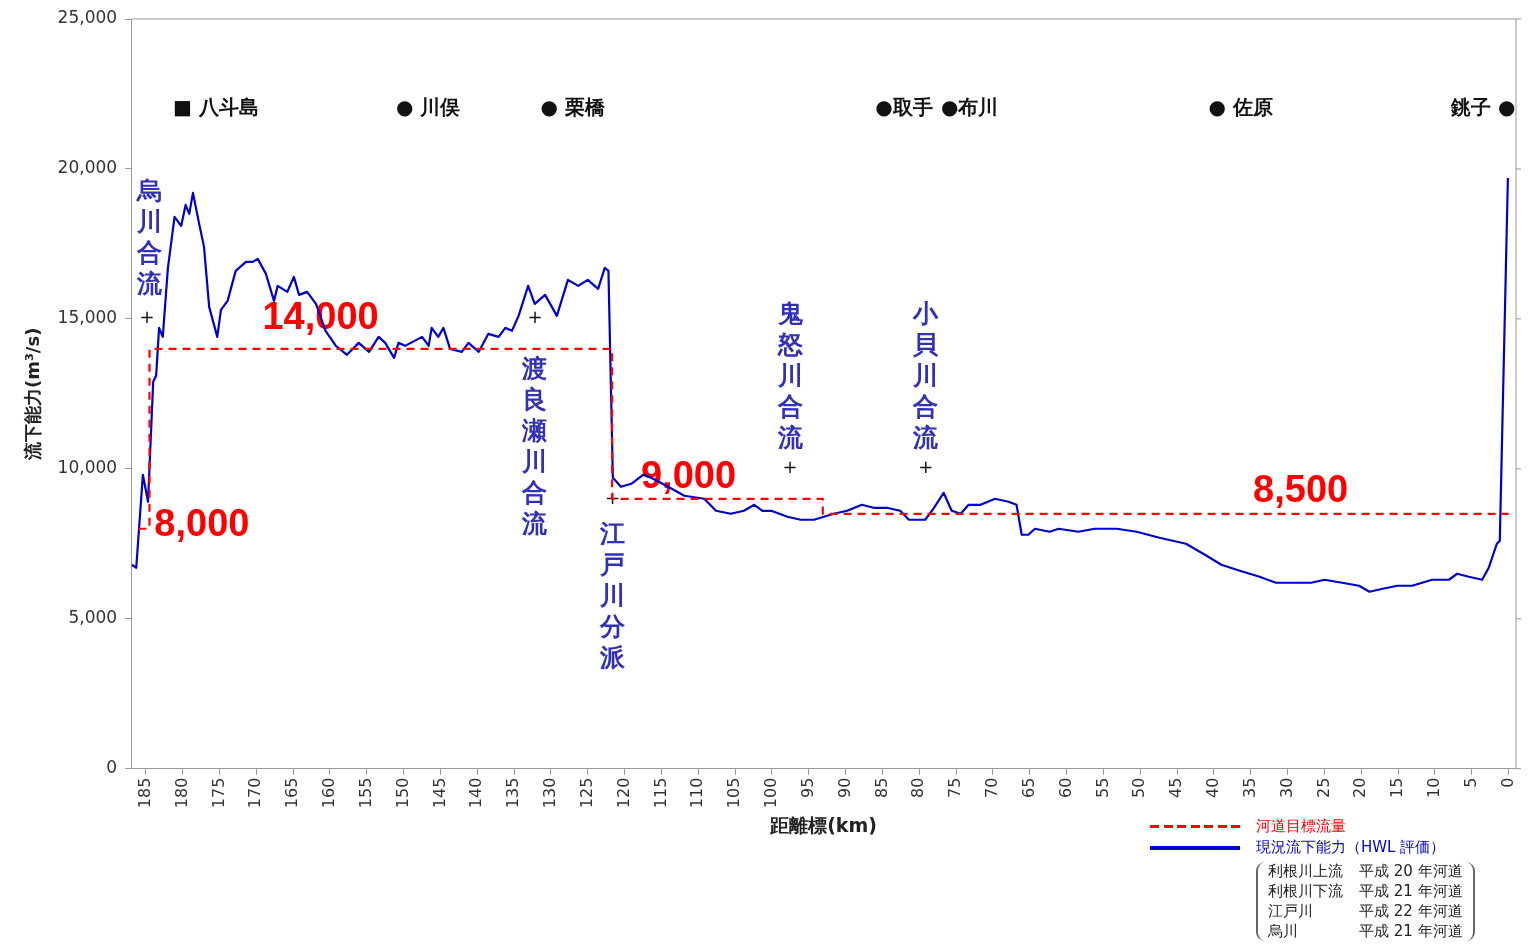 This screenshot has height=952, width=1537. Describe the element at coordinates (918, 788) in the screenshot. I see `x-tick-label: 80` at that location.